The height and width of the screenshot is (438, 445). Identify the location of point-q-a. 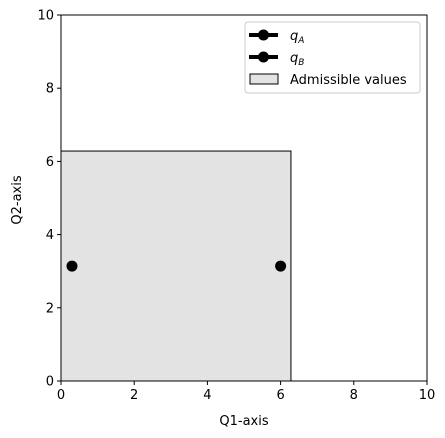
(72, 266).